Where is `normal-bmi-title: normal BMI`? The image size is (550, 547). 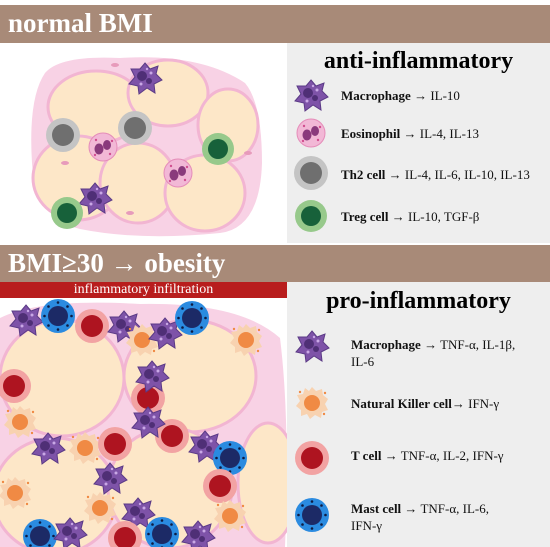
normal-bmi-title: normal BMI is located at coordinates (80, 23).